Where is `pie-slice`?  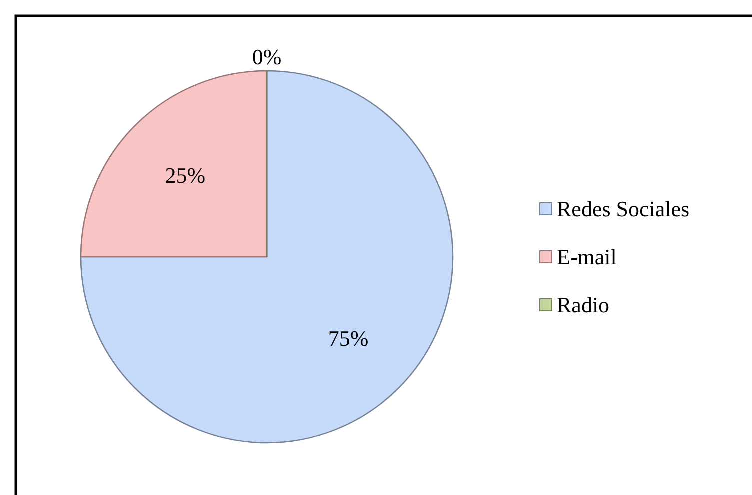
pie-slice is located at coordinates (174, 164).